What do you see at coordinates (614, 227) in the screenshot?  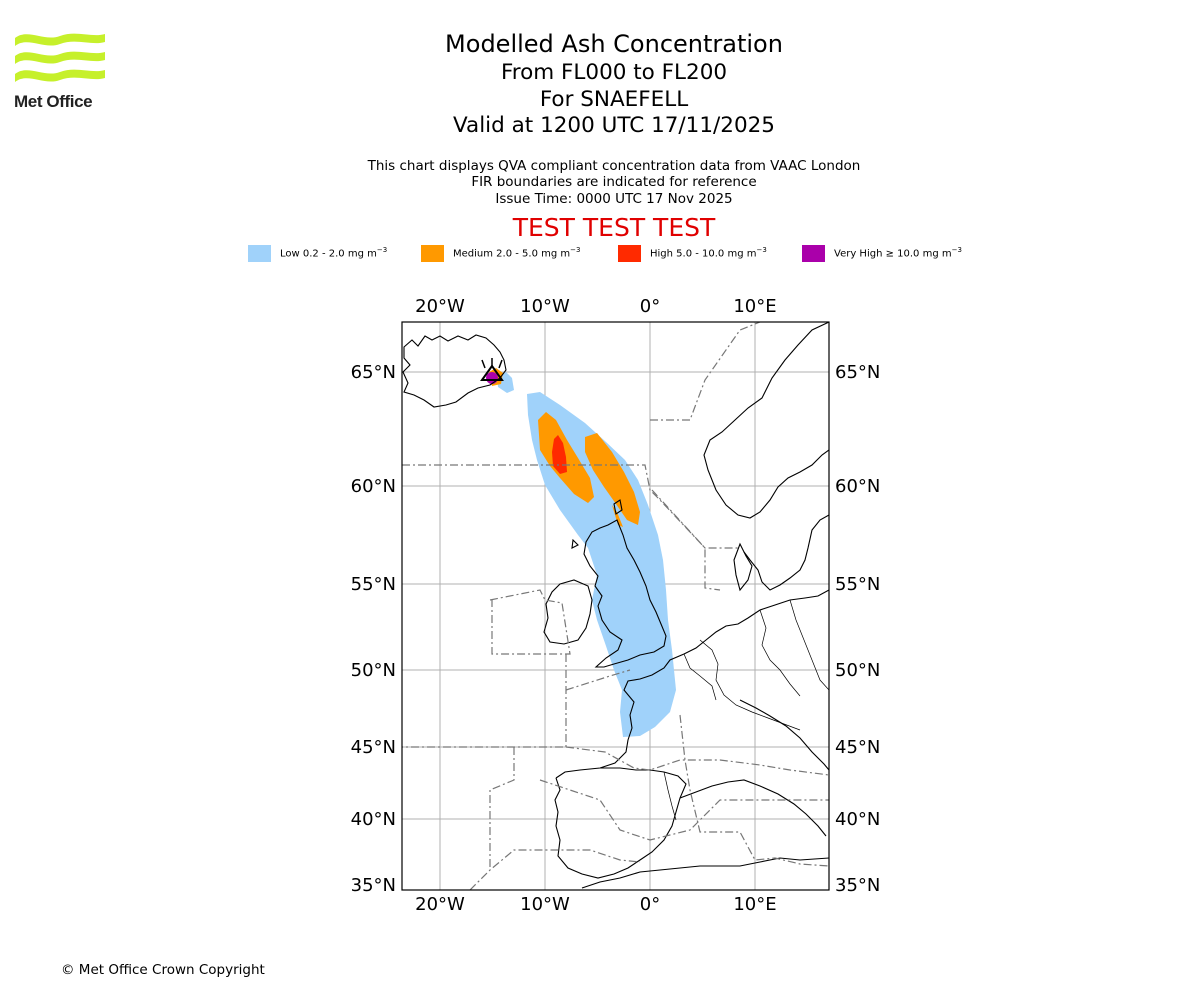 I see `test-banner: TEST TEST TEST` at bounding box center [614, 227].